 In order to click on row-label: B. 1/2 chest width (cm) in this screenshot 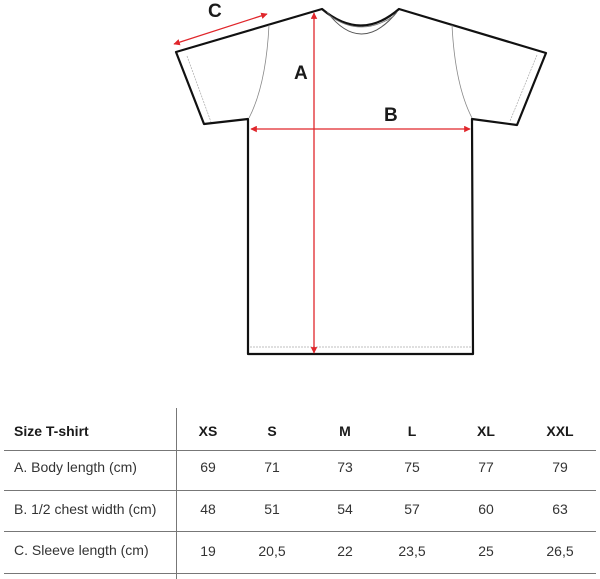, I will do `click(85, 509)`.